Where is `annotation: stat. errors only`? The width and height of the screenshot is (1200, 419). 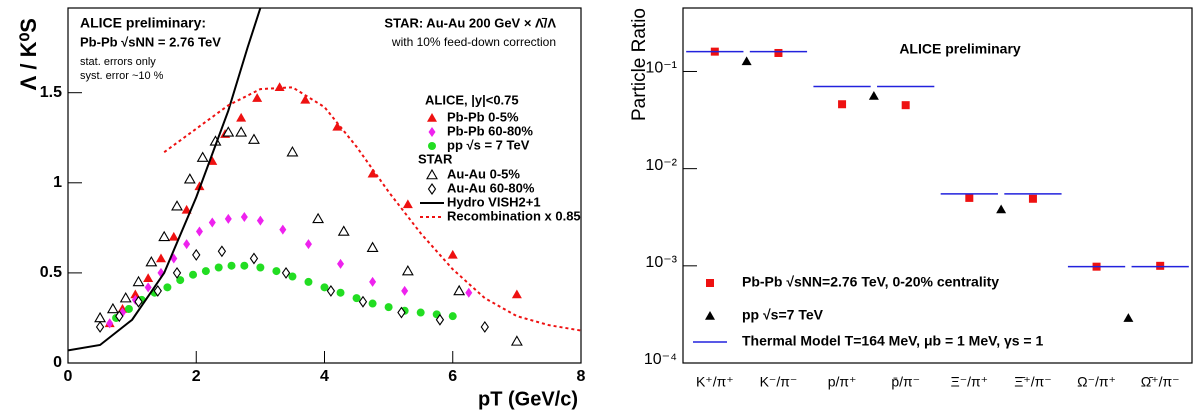
annotation: stat. errors only is located at coordinates (118, 62).